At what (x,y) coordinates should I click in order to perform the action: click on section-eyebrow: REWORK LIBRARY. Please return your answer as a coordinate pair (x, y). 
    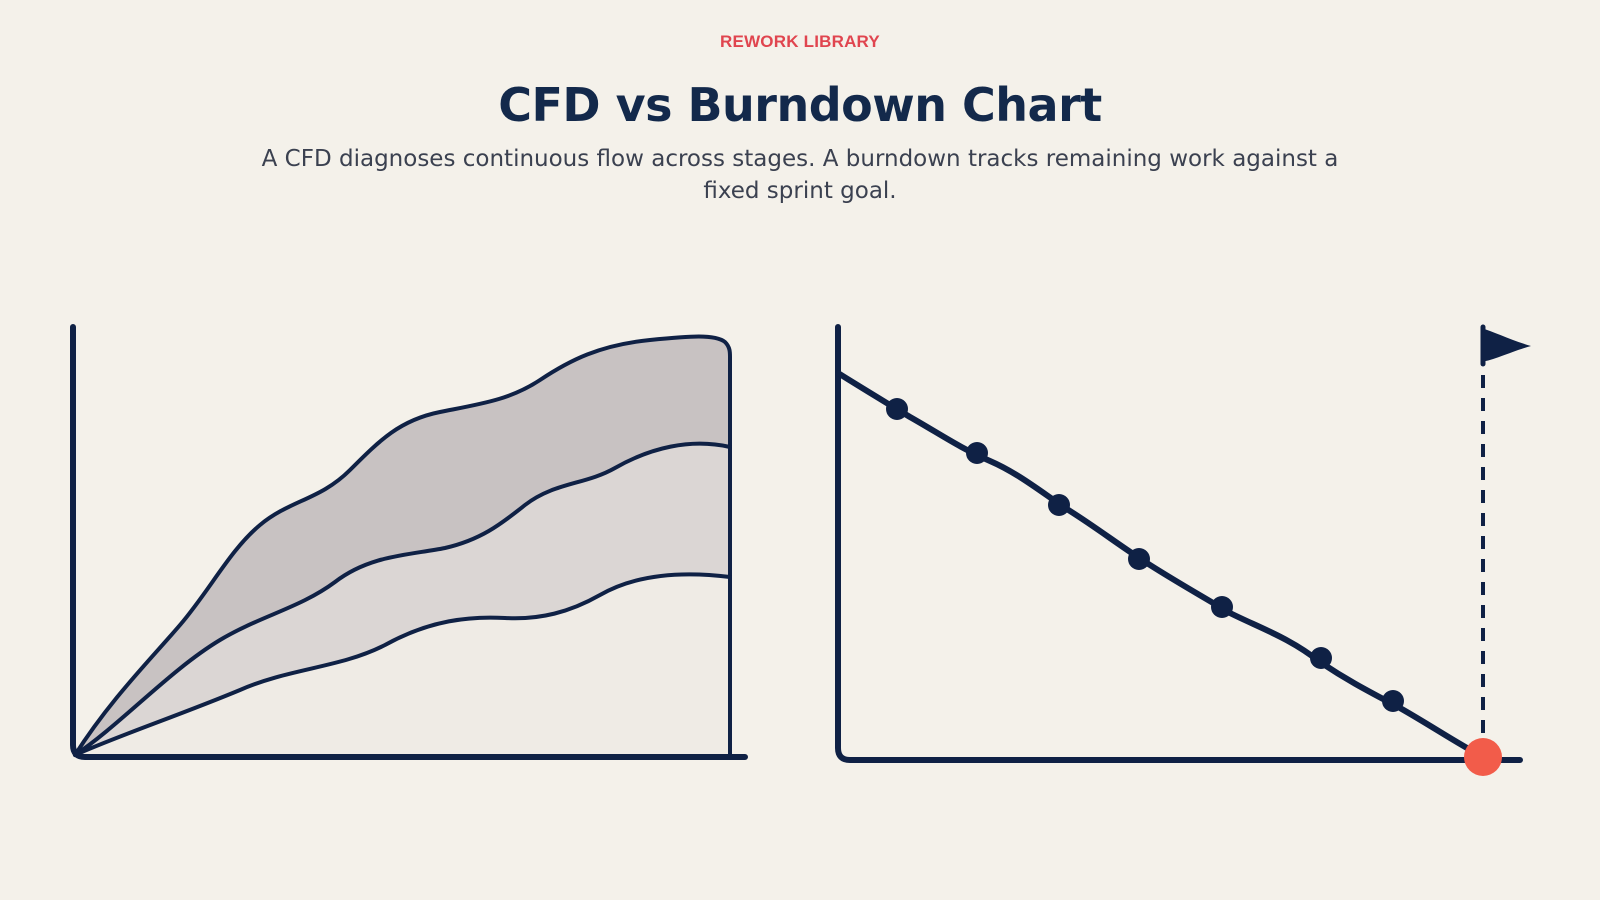
    Looking at the image, I should click on (800, 41).